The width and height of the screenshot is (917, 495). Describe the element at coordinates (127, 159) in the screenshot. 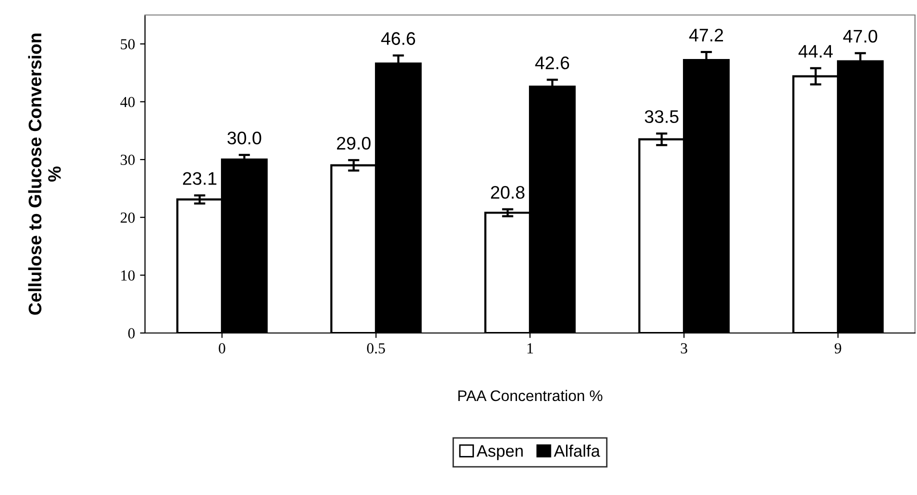

I see `y-tick-label: 30` at that location.